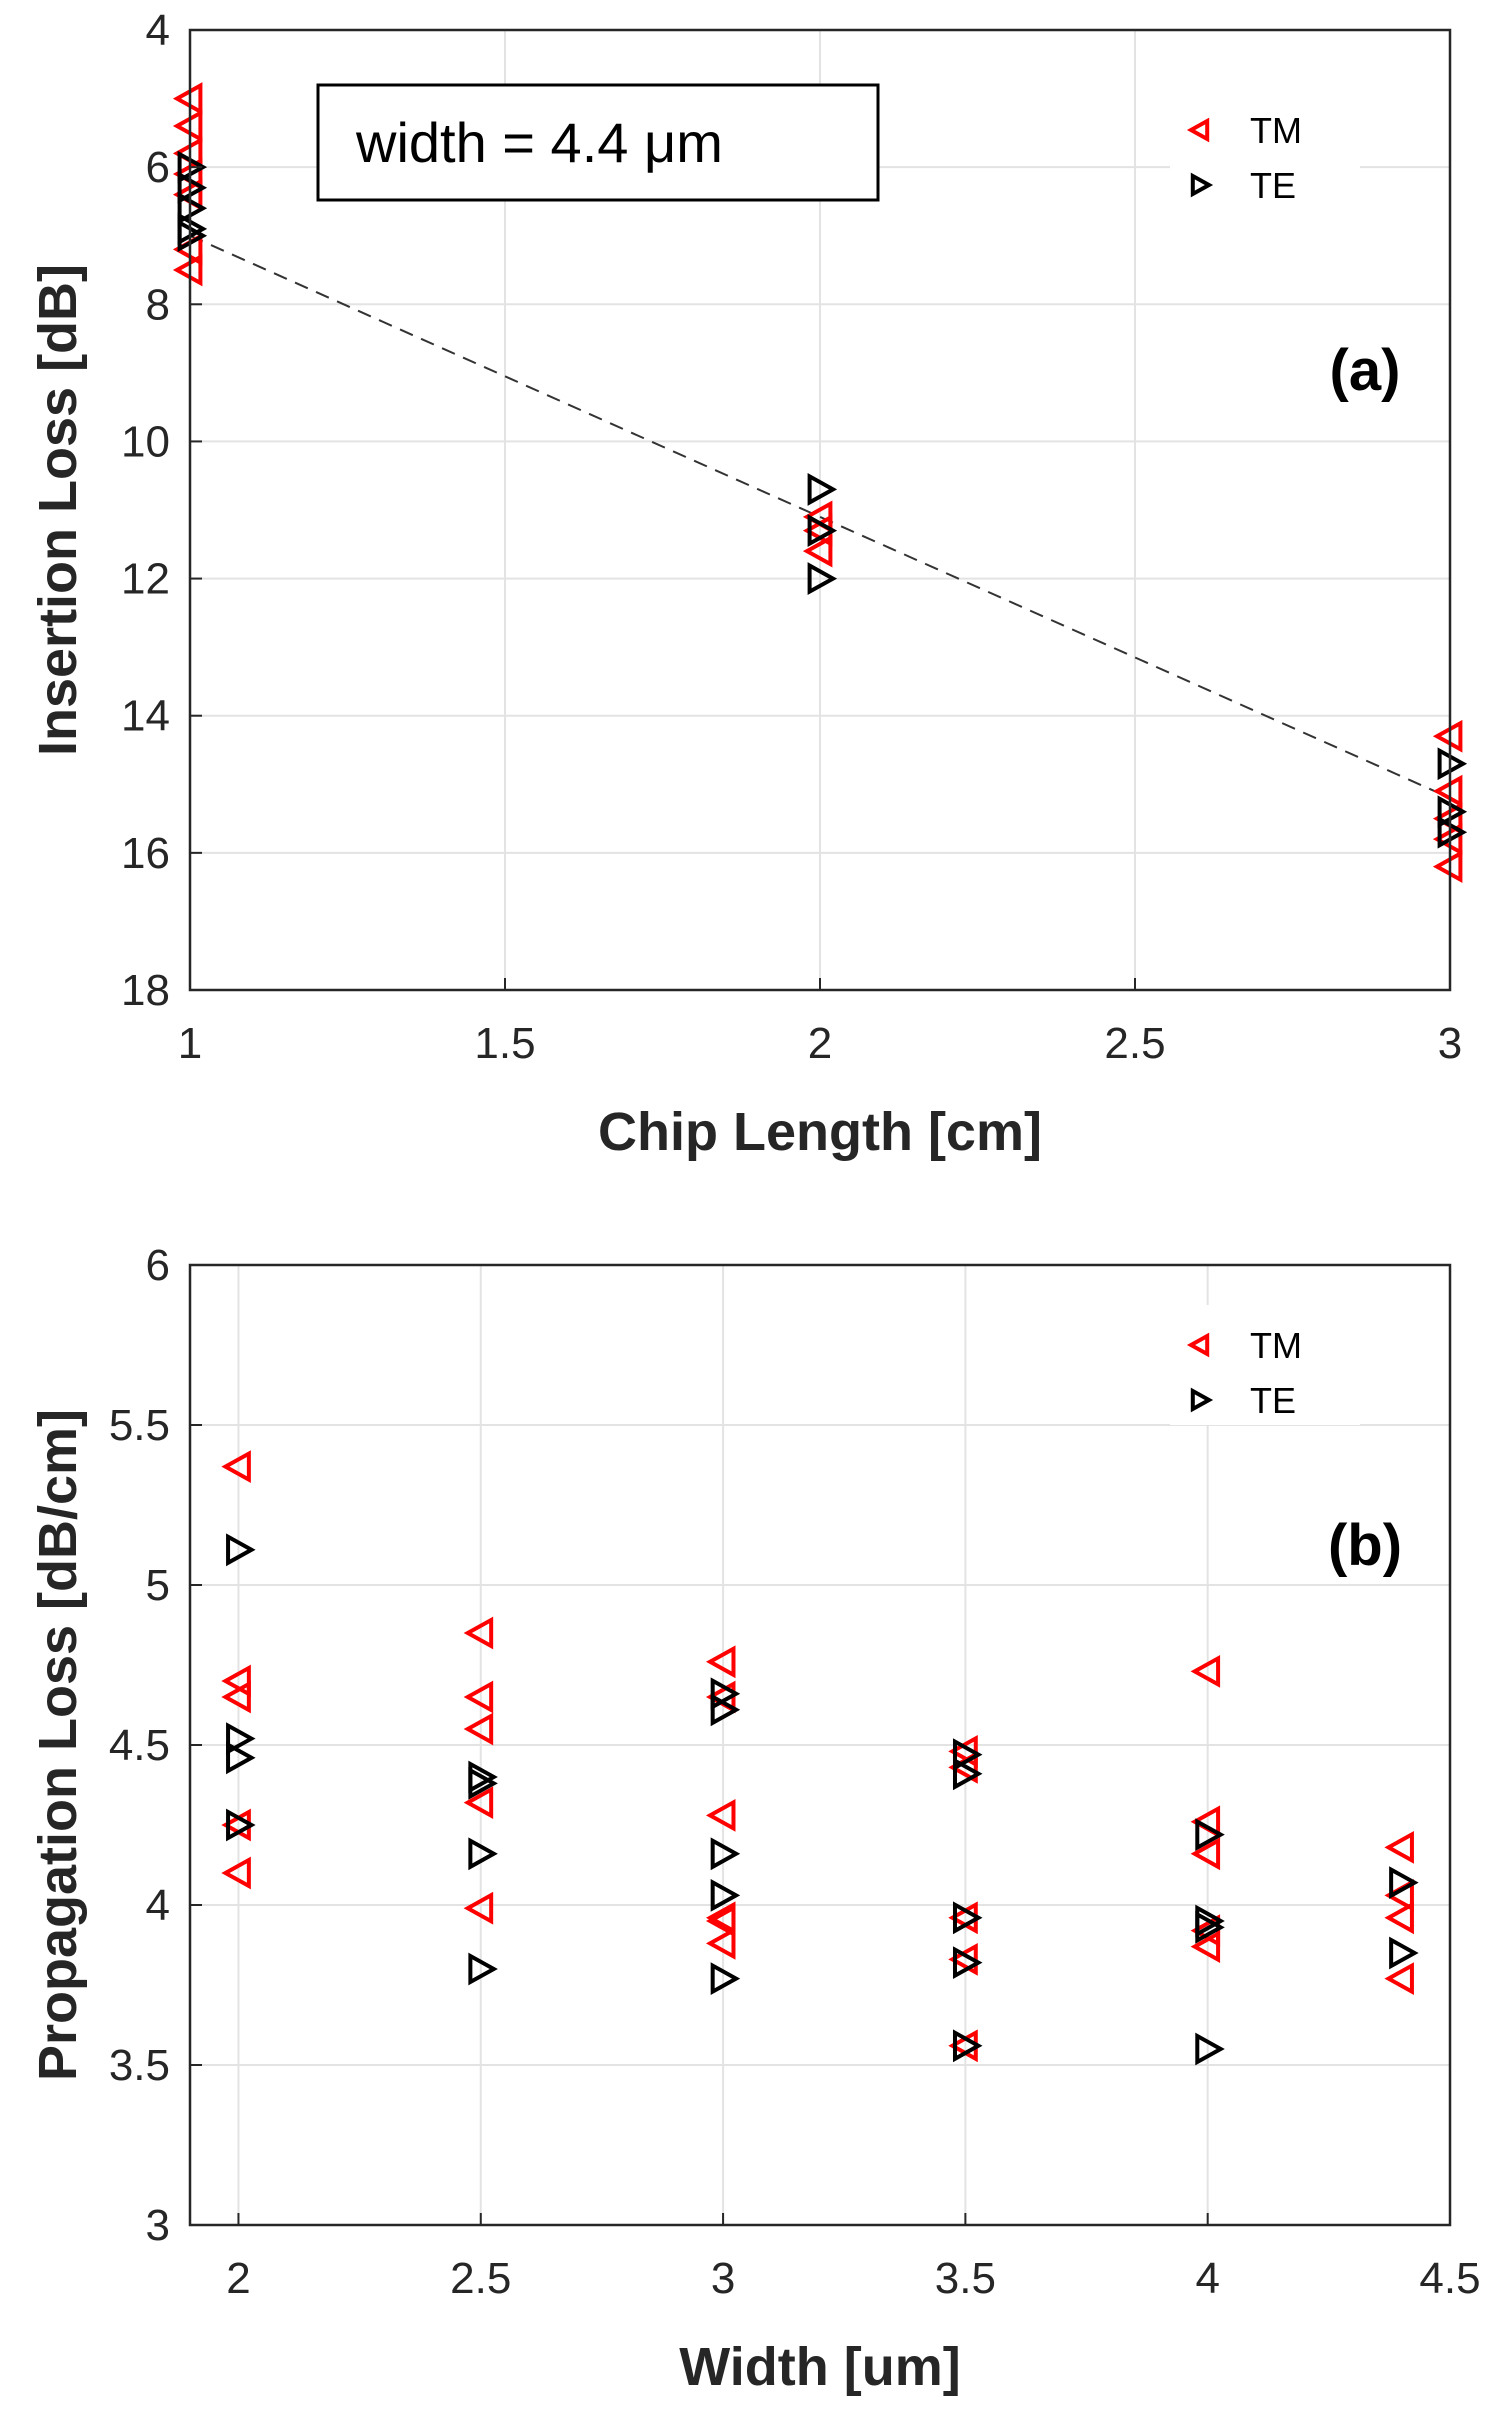  What do you see at coordinates (820, 1132) in the screenshot?
I see `chart-a-x-axis-label: Chip Length [cm]` at bounding box center [820, 1132].